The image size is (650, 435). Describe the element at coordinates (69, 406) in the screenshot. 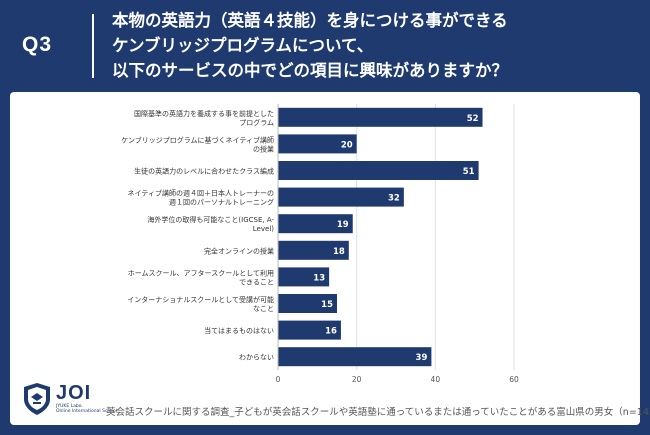

I see `logo-subtitle-line-1: JYUKE Labo.` at that location.